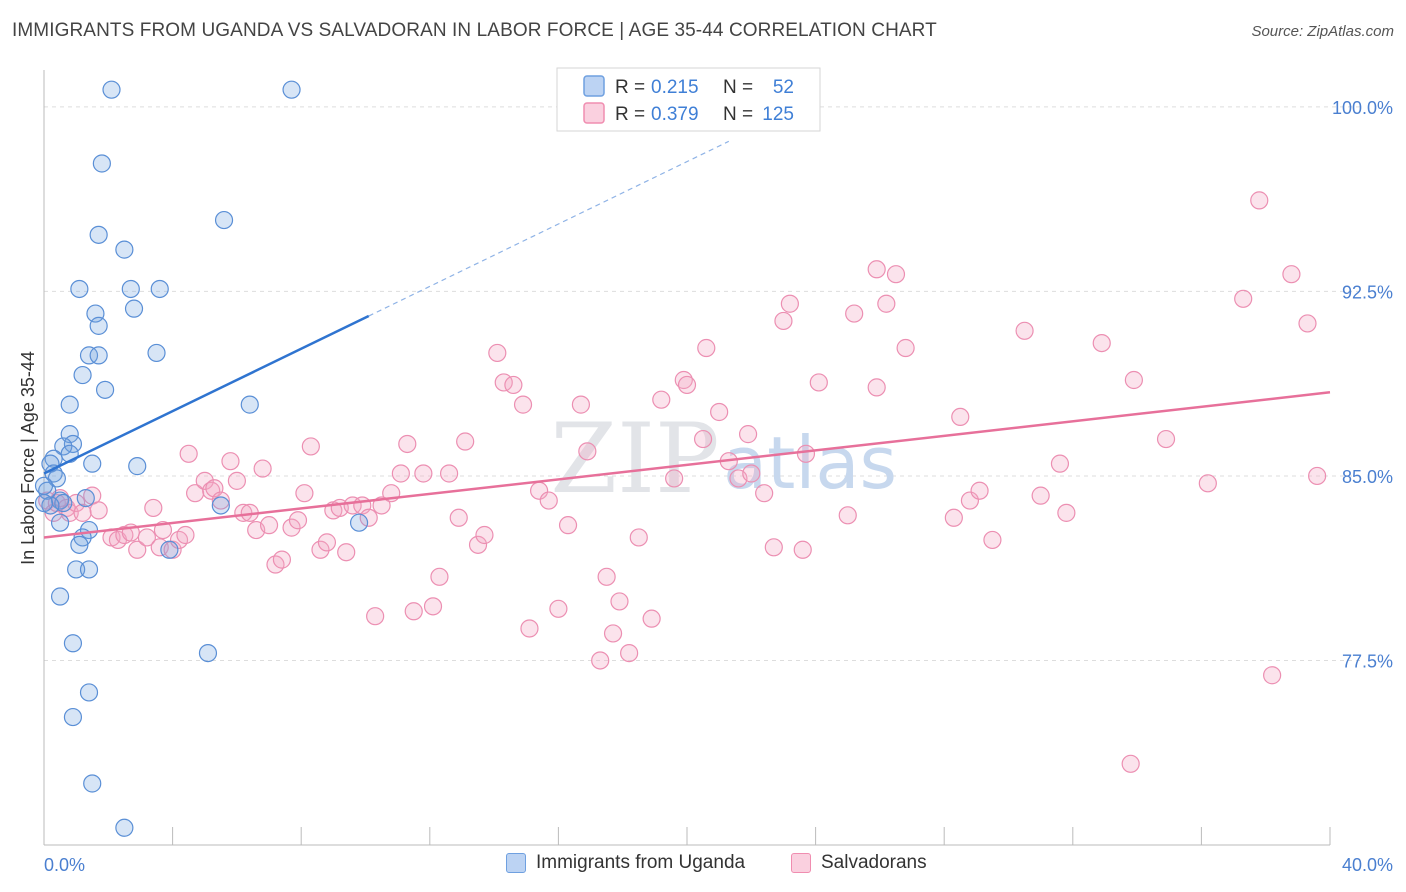 The height and width of the screenshot is (892, 1406). I want to click on legend-swatch-salvadorans, so click(801, 863).